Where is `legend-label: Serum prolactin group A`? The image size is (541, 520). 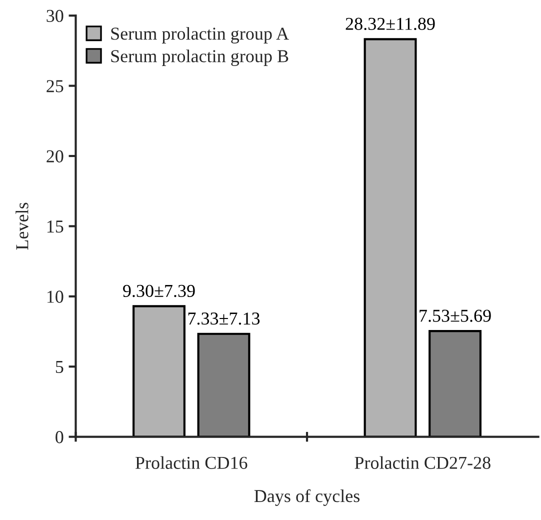 legend-label: Serum prolactin group A is located at coordinates (200, 35).